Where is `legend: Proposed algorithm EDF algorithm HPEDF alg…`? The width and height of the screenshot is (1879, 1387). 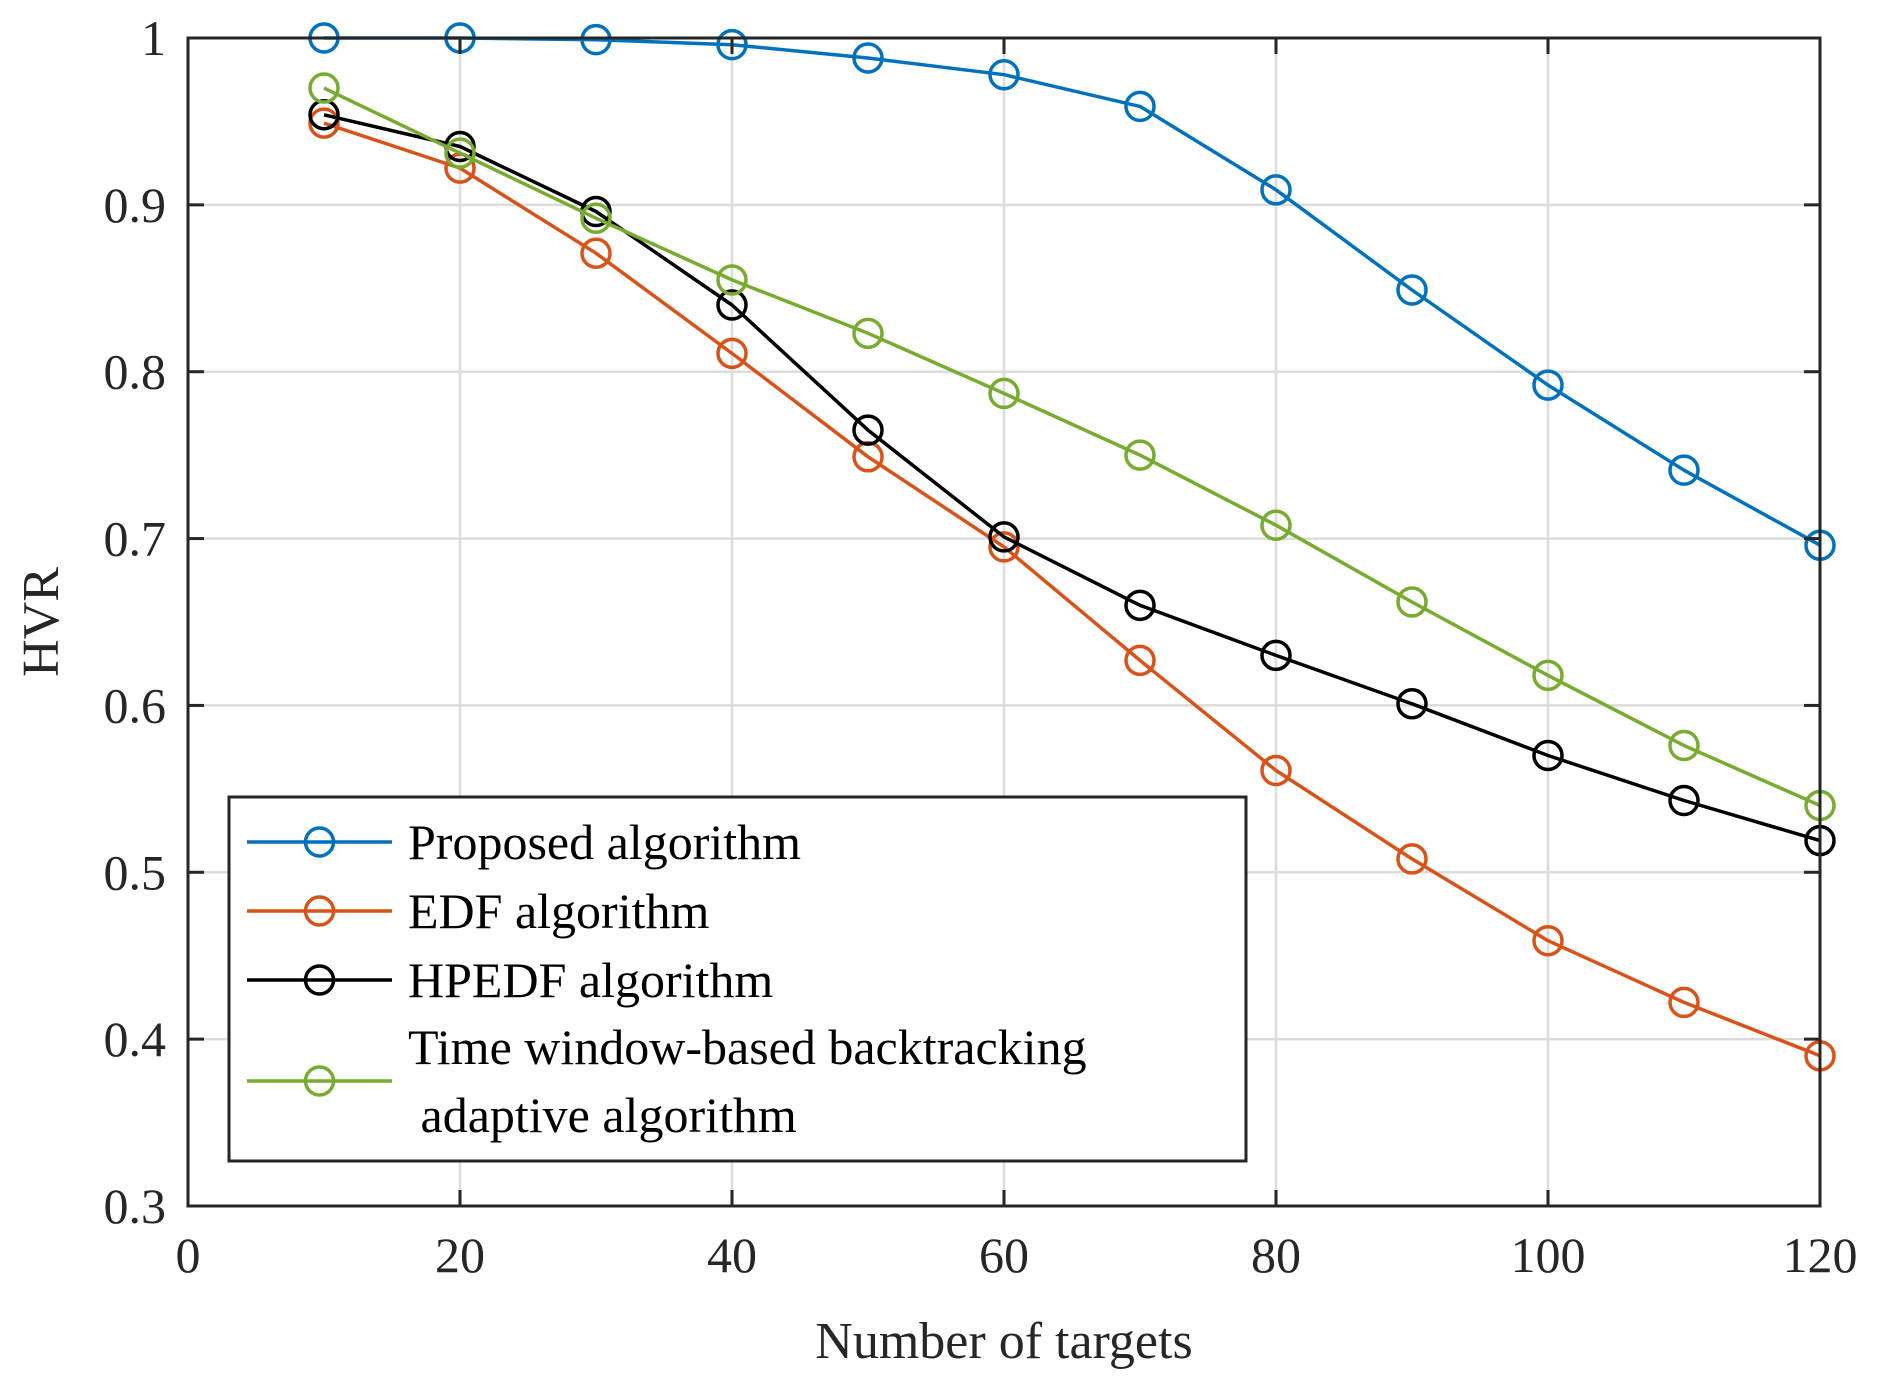 legend: Proposed algorithm EDF algorithm HPEDF alg… is located at coordinates (737, 979).